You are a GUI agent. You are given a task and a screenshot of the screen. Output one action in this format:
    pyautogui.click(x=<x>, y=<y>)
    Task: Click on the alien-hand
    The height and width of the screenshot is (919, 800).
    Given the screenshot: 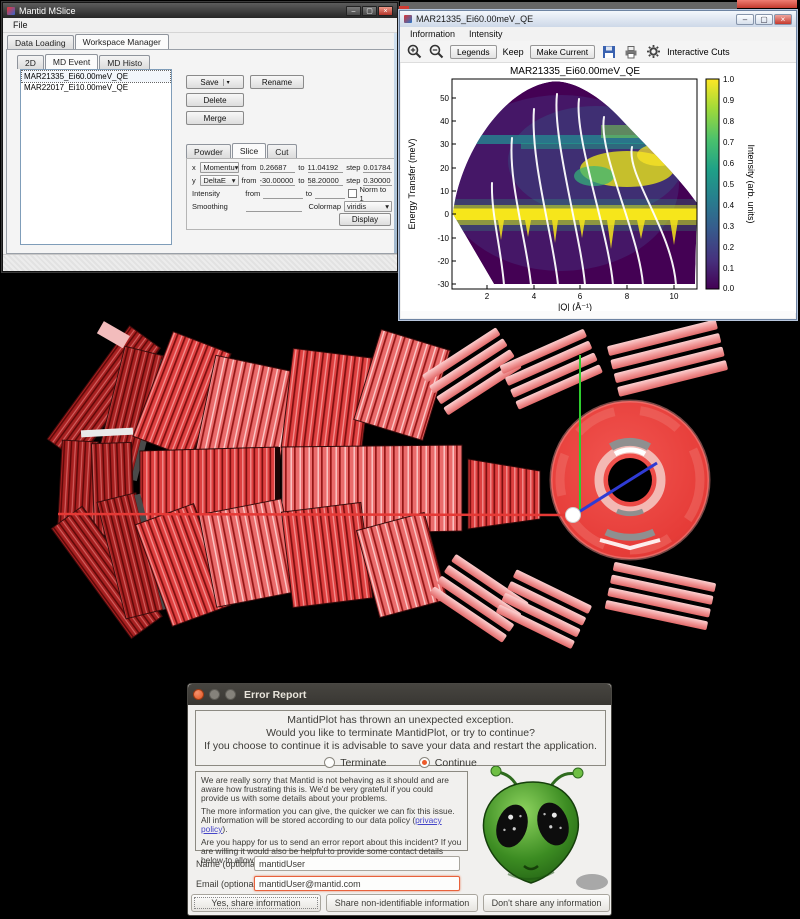 What is the action you would take?
    pyautogui.click(x=592, y=882)
    